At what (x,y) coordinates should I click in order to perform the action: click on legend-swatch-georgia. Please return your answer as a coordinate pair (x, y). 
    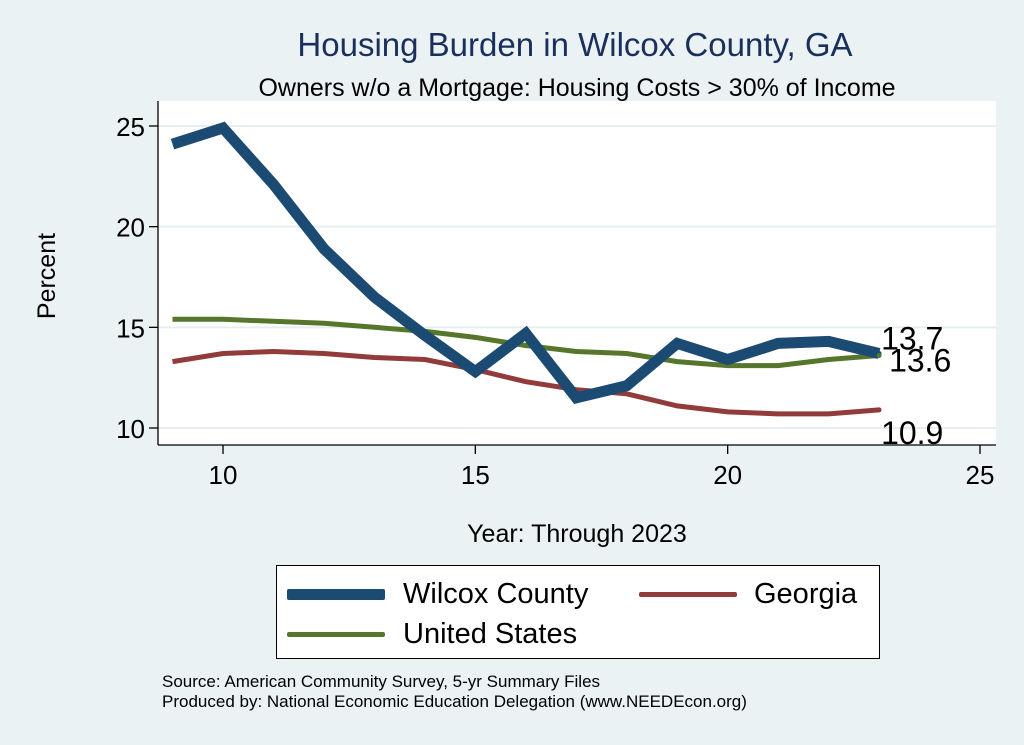
    Looking at the image, I should click on (688, 594).